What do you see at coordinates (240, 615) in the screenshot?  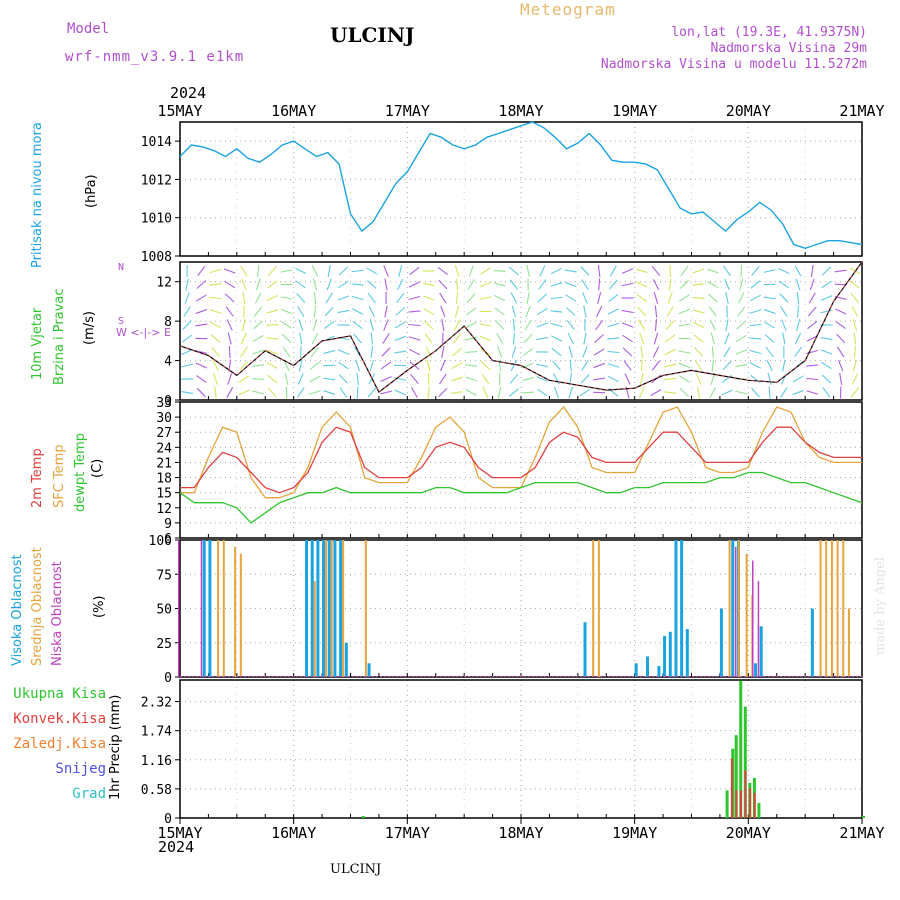 I see `cloud-mid-bar` at bounding box center [240, 615].